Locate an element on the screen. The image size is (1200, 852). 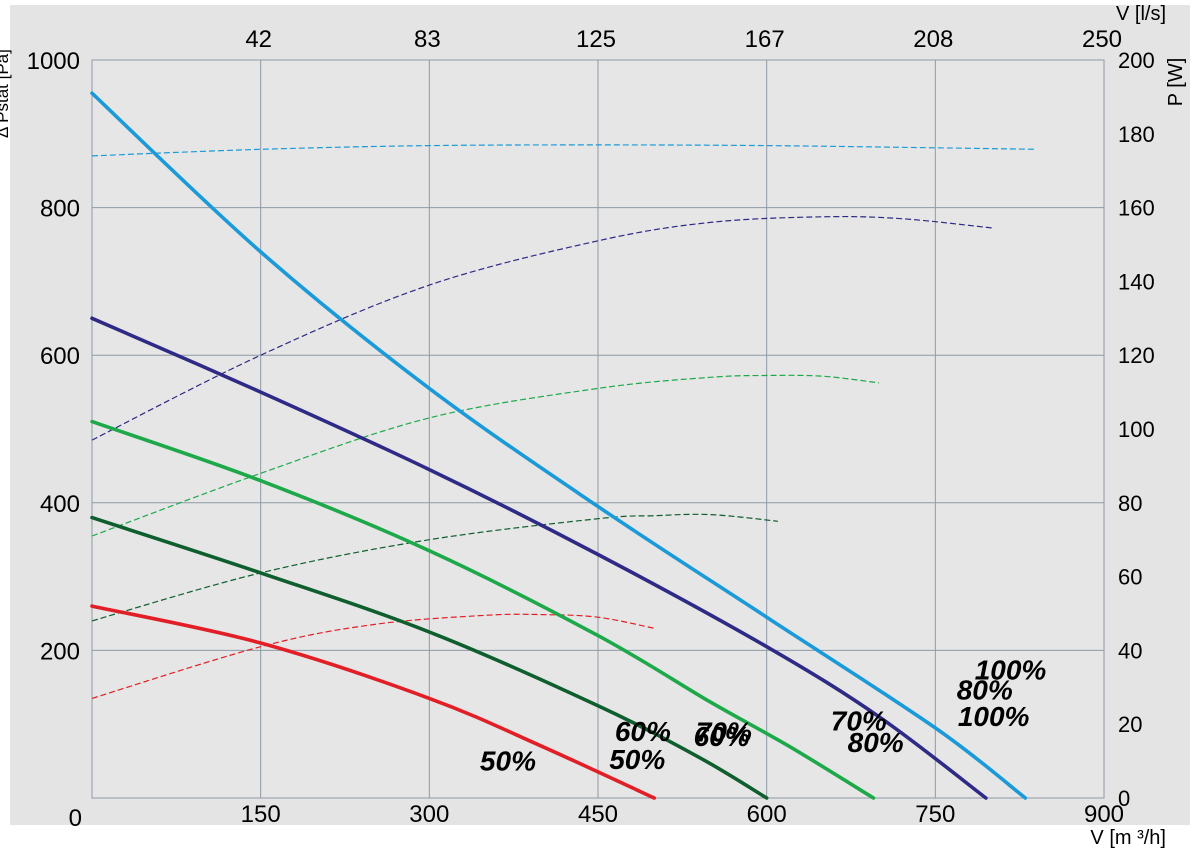
x-axis-ticks: 150 300 450 600 750 900 is located at coordinates (682, 814).